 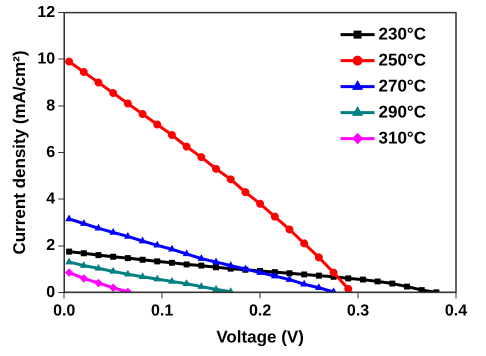 What do you see at coordinates (162, 311) in the screenshot?
I see `x-tick-label: 0.1` at bounding box center [162, 311].